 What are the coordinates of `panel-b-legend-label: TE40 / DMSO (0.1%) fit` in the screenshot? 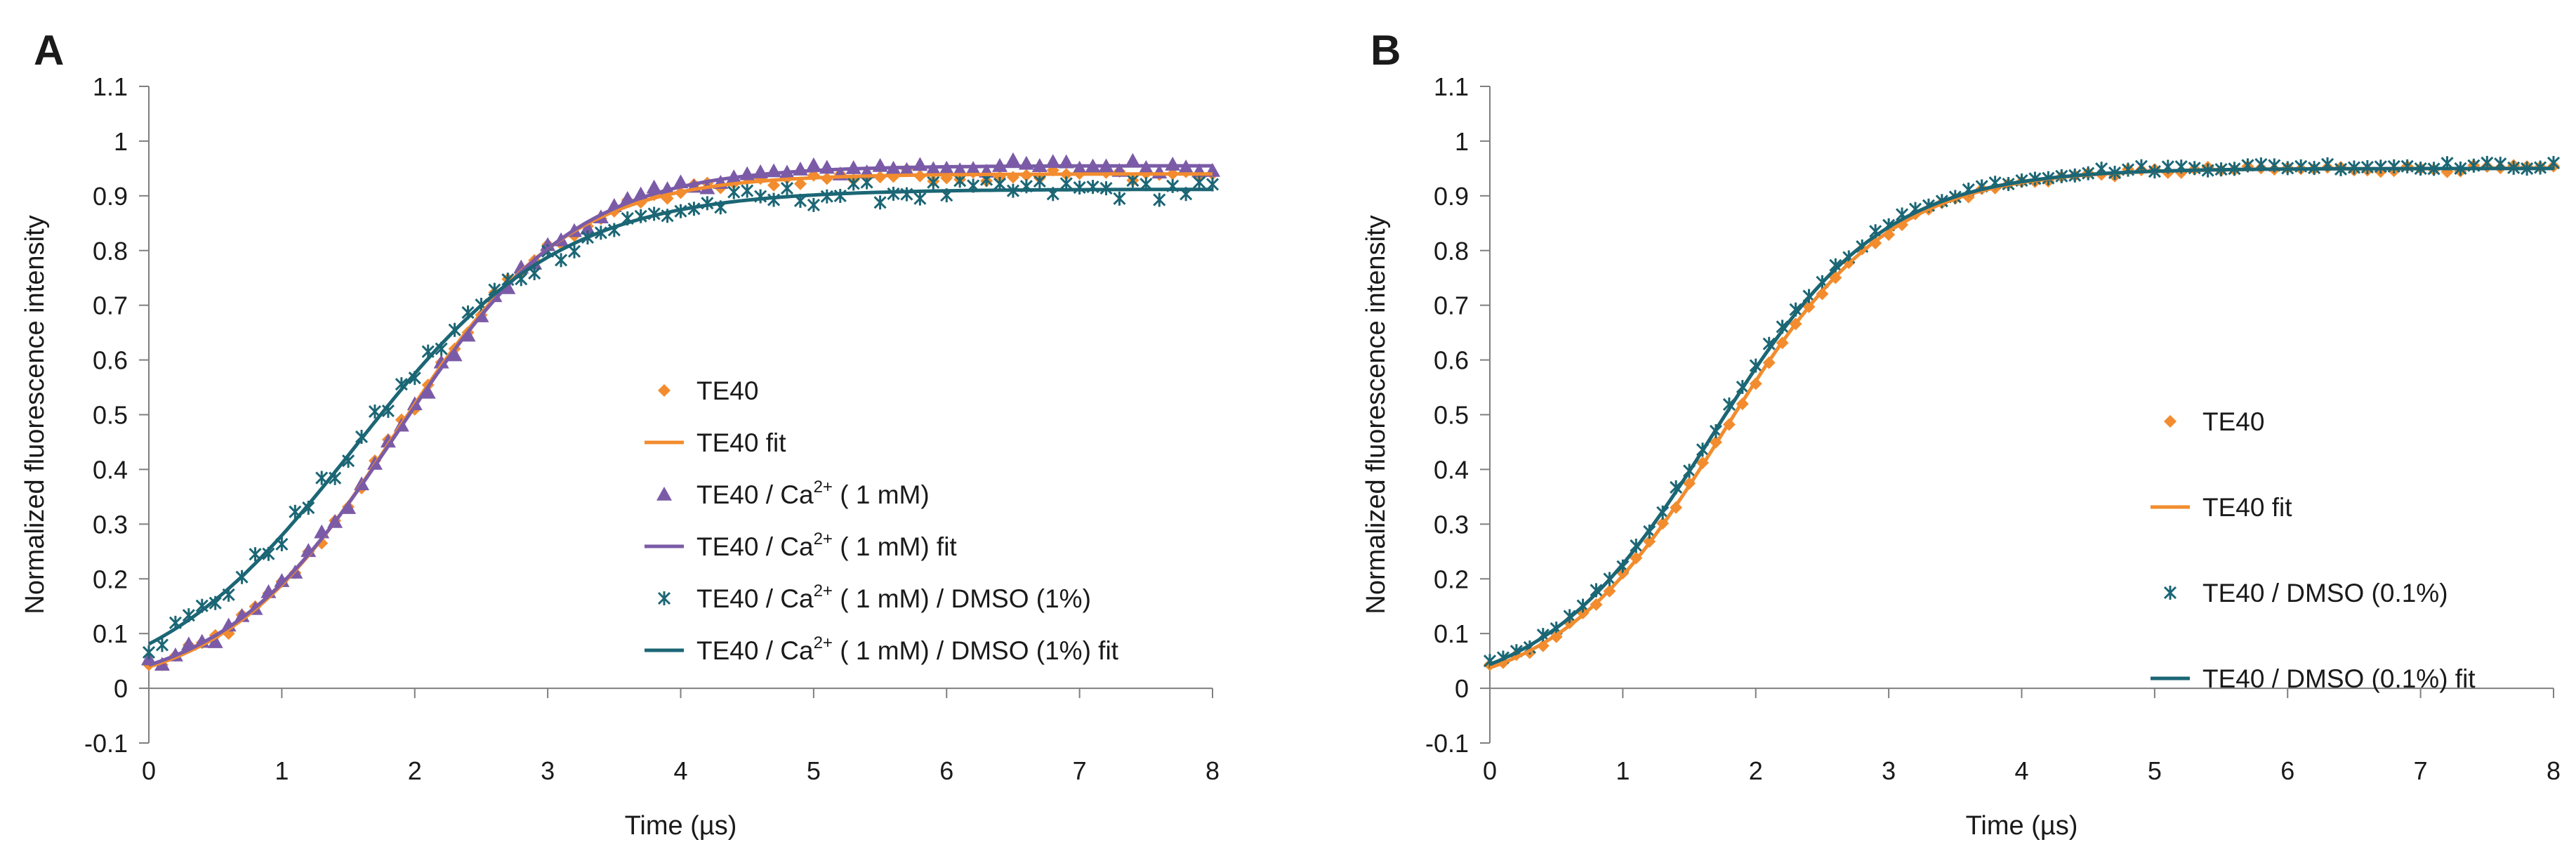 It's located at (2339, 678).